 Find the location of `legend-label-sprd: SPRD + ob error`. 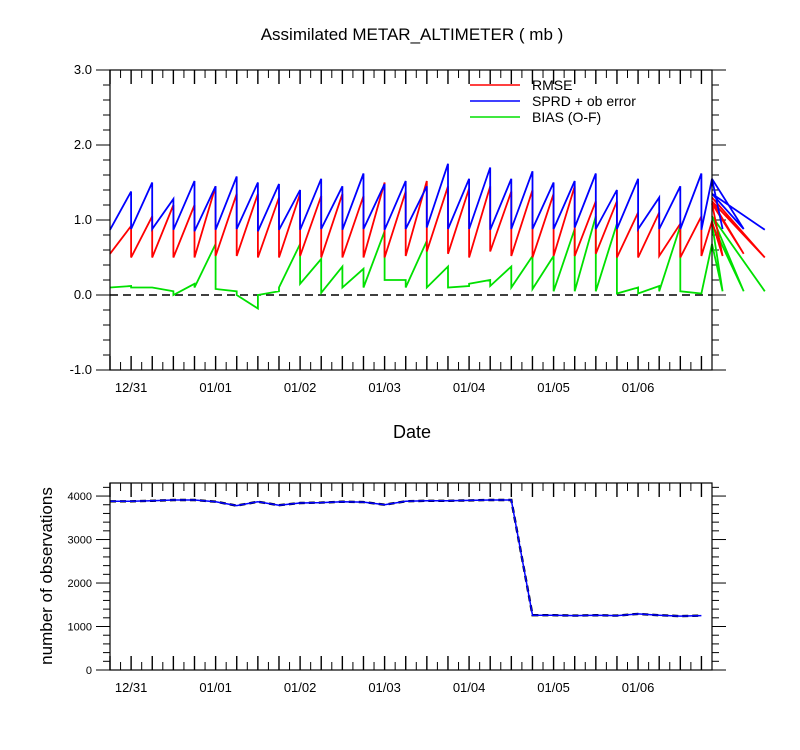

legend-label-sprd: SPRD + ob error is located at coordinates (584, 101).